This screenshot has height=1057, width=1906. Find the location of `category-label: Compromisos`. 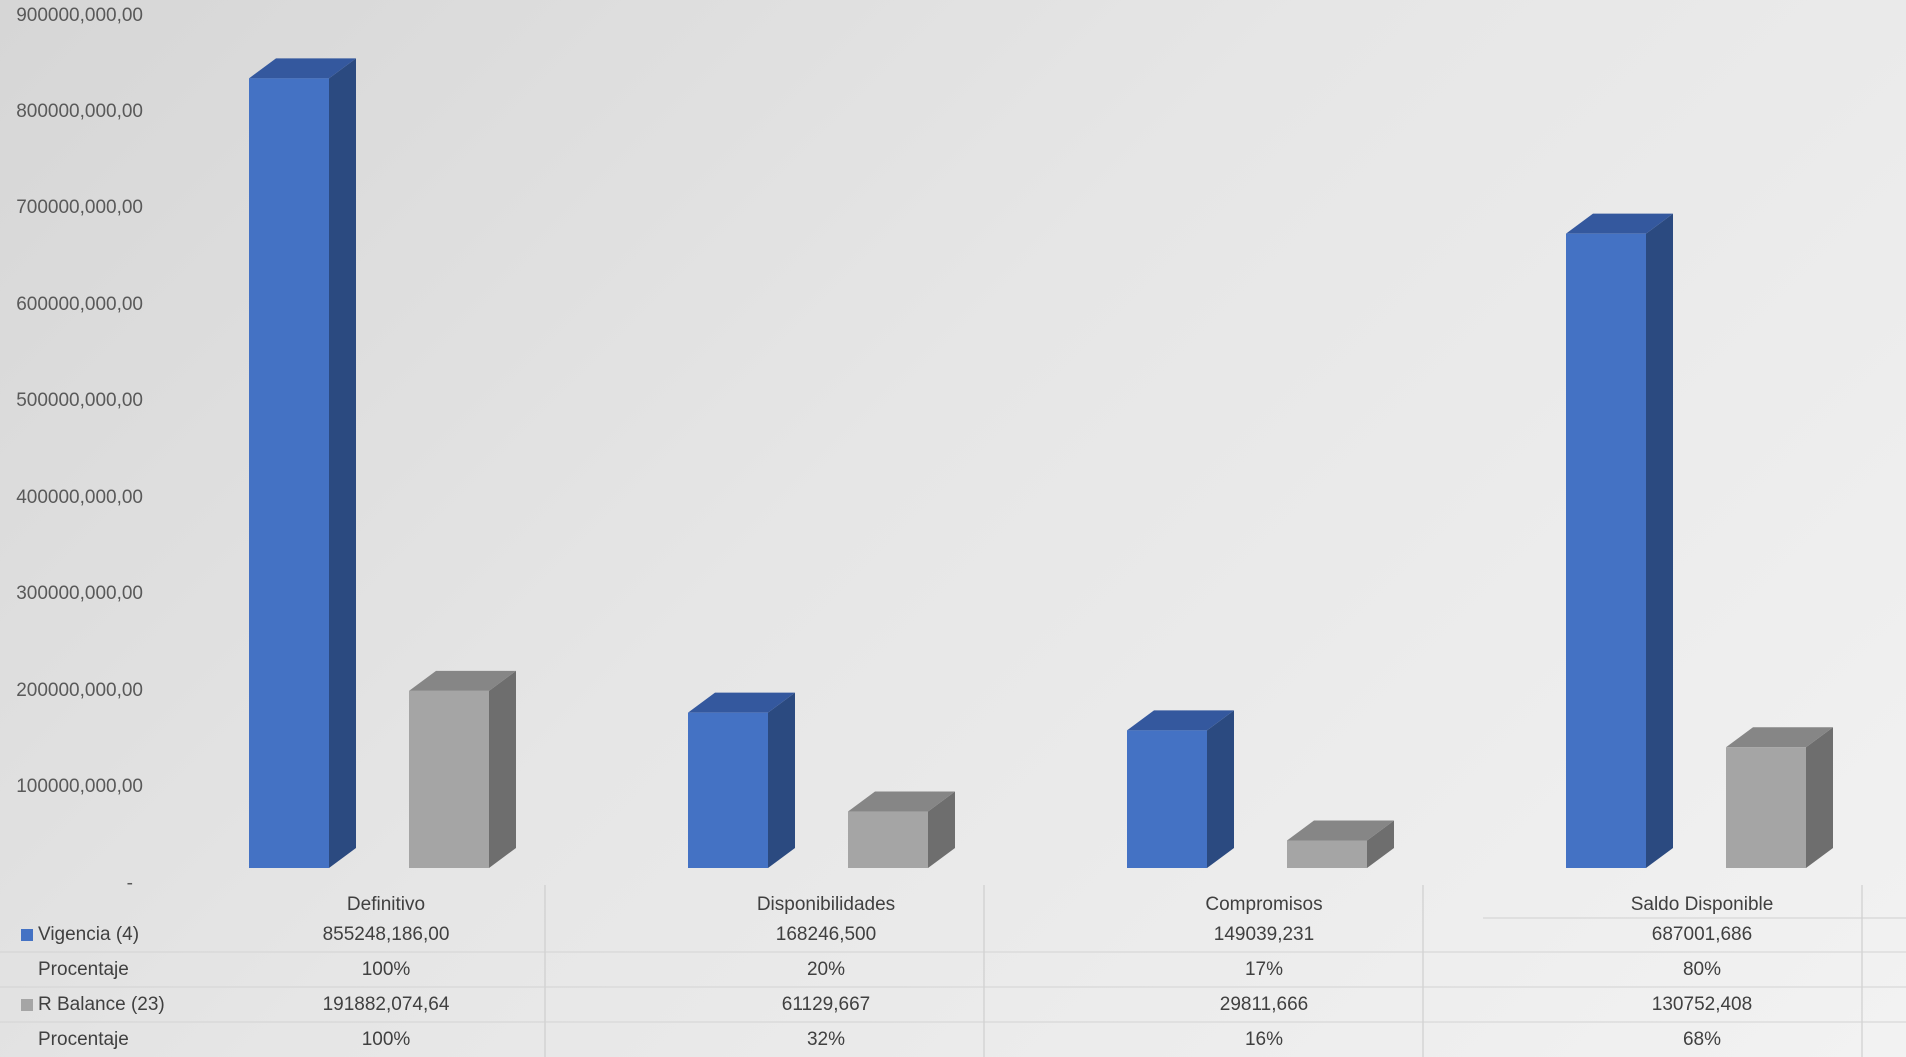

category-label: Compromisos is located at coordinates (1263, 904).